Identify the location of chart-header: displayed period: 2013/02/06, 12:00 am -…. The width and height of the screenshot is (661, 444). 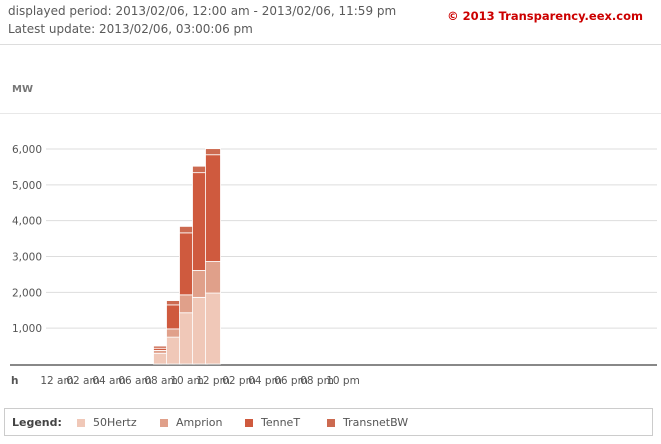
(330, 22).